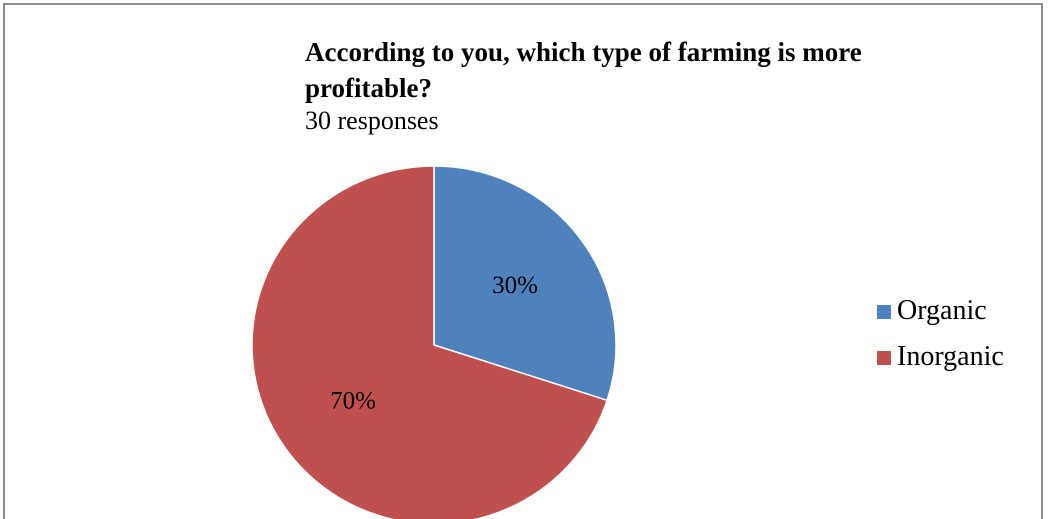  I want to click on slice-label-inorganic: 70%, so click(353, 401).